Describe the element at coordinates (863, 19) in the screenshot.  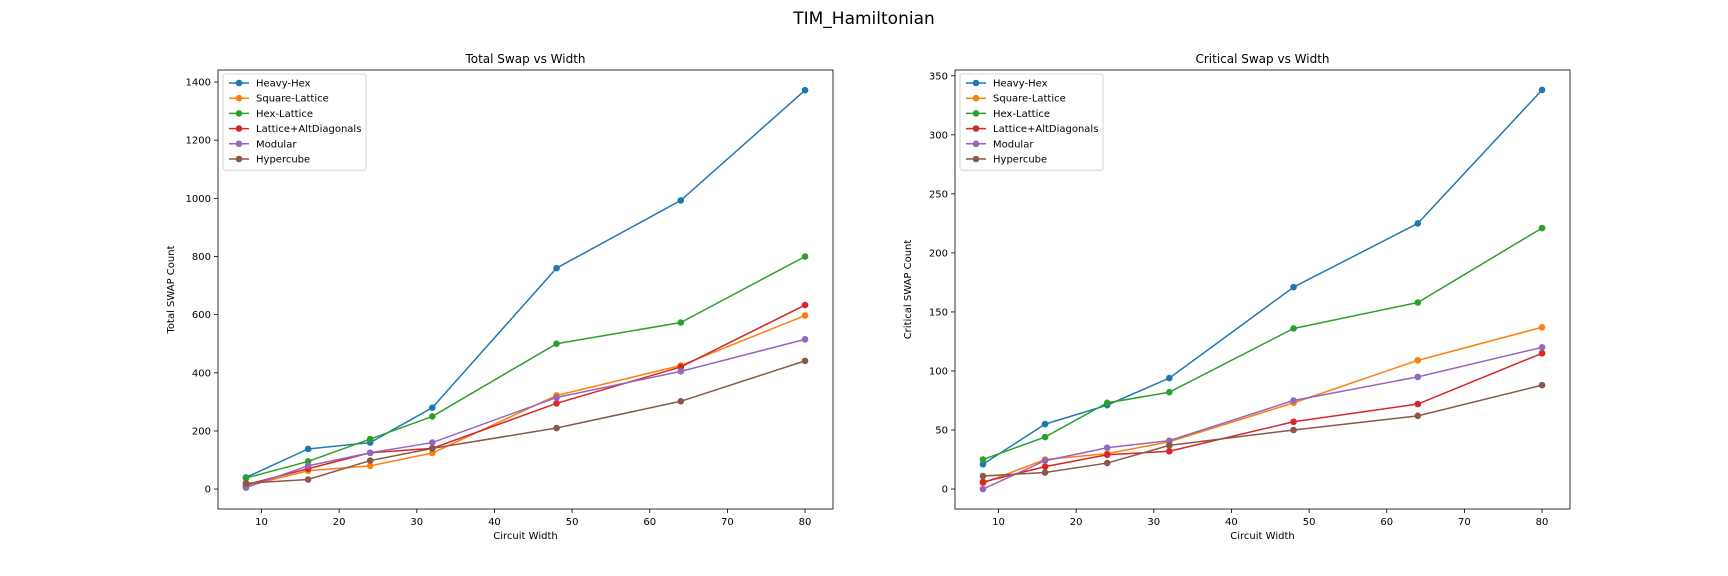
I see `figure-title: TIM_Hamiltonian` at that location.